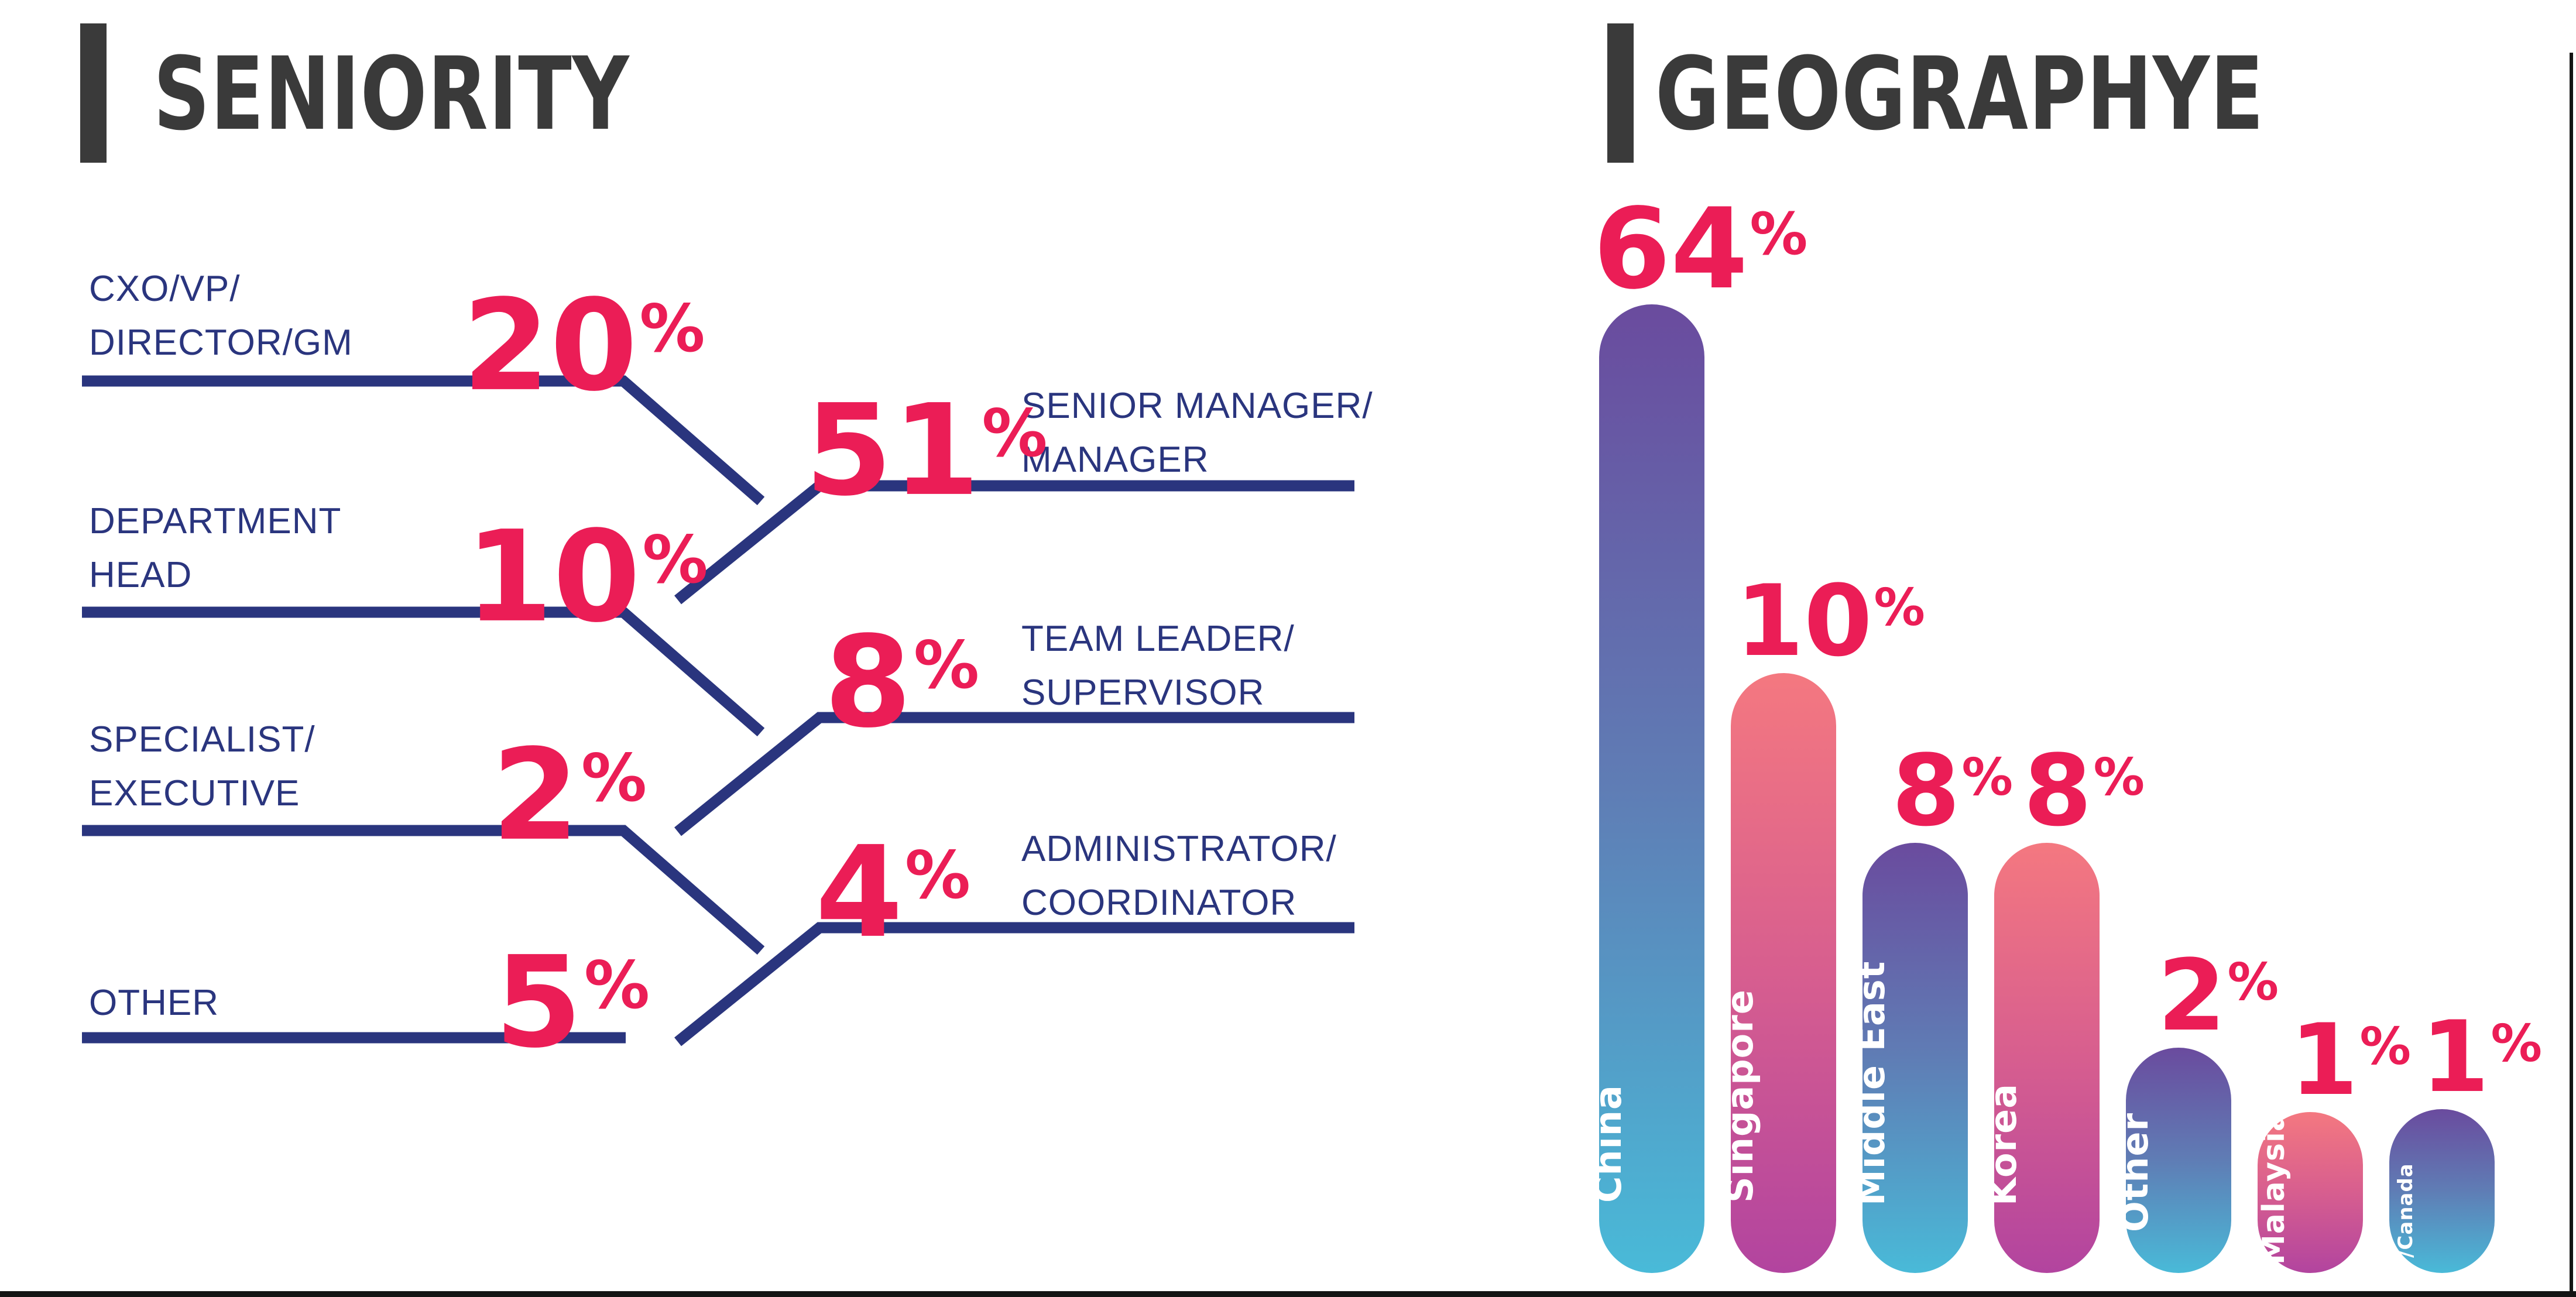 The width and height of the screenshot is (2576, 1297). I want to click on geo-bar-united-stated-canada, so click(2442, 1191).